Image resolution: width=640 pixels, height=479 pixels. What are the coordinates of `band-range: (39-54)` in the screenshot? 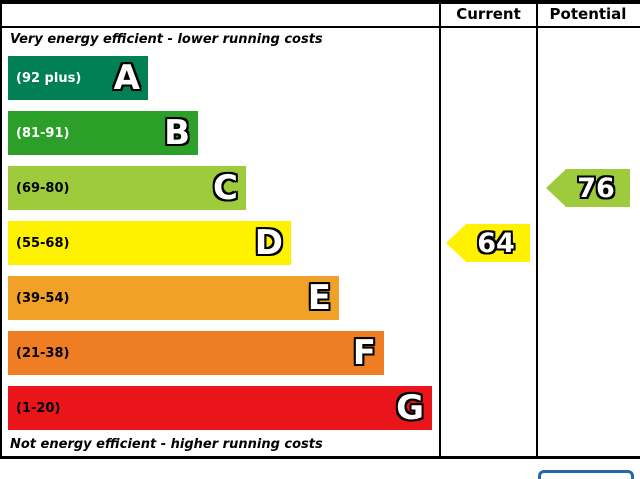 It's located at (43, 298).